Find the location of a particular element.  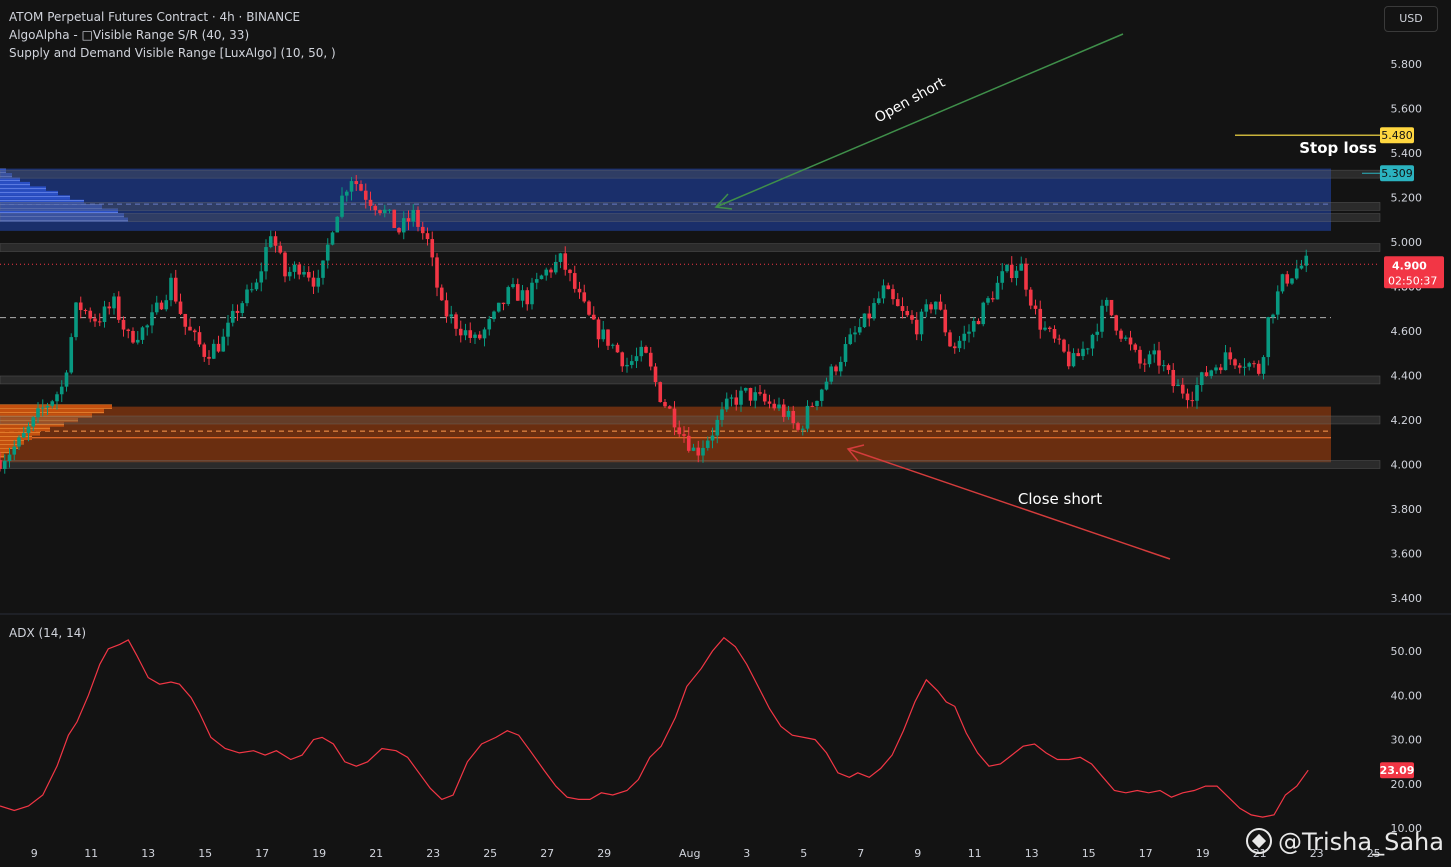

stop-loss-badge is located at coordinates (1397, 135).